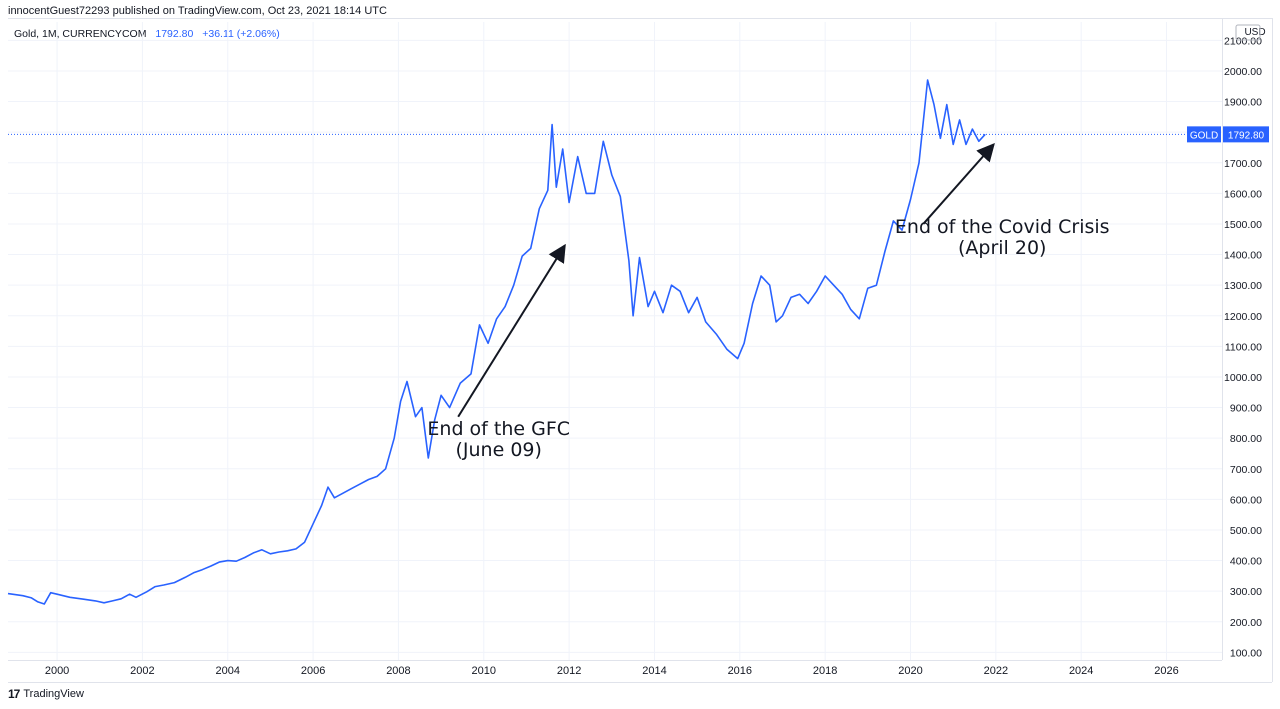 This screenshot has height=709, width=1280. Describe the element at coordinates (53, 694) in the screenshot. I see `tradingview-brand: TradingView` at that location.